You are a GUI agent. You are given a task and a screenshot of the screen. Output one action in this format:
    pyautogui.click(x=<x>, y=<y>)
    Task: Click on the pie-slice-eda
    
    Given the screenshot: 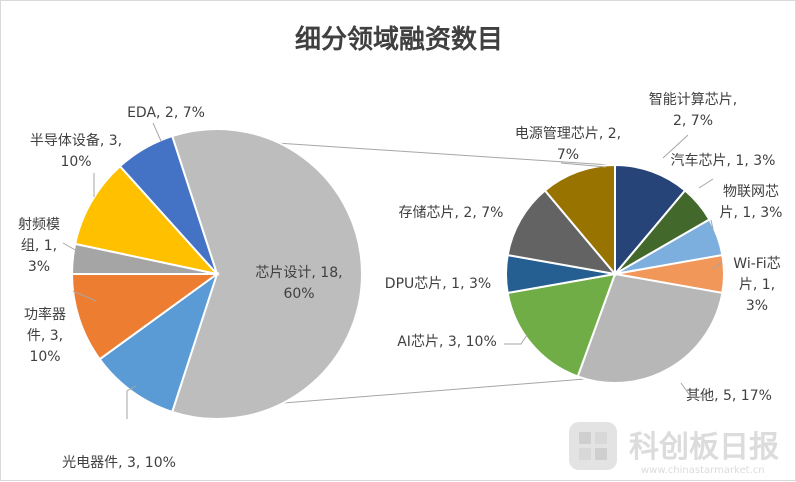 What is the action you would take?
    pyautogui.click(x=168, y=204)
    